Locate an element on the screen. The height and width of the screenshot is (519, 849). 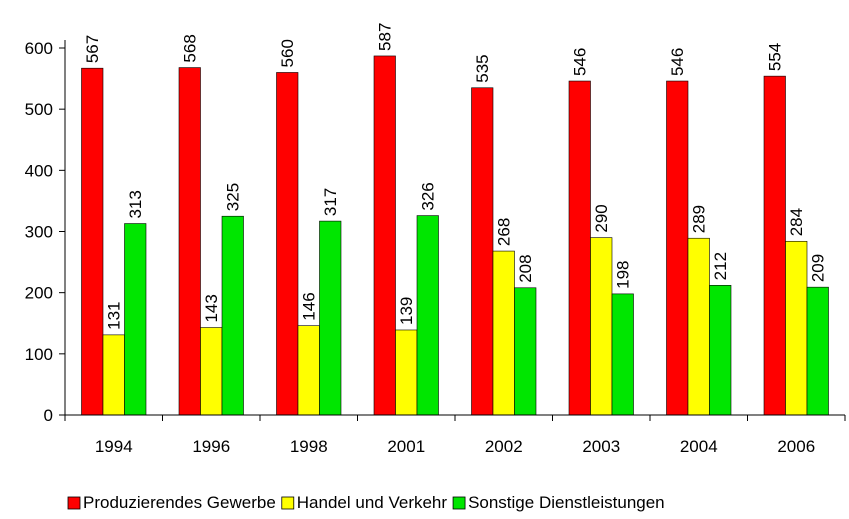
legend-label: Sonstige Dienstleistungen is located at coordinates (566, 502).